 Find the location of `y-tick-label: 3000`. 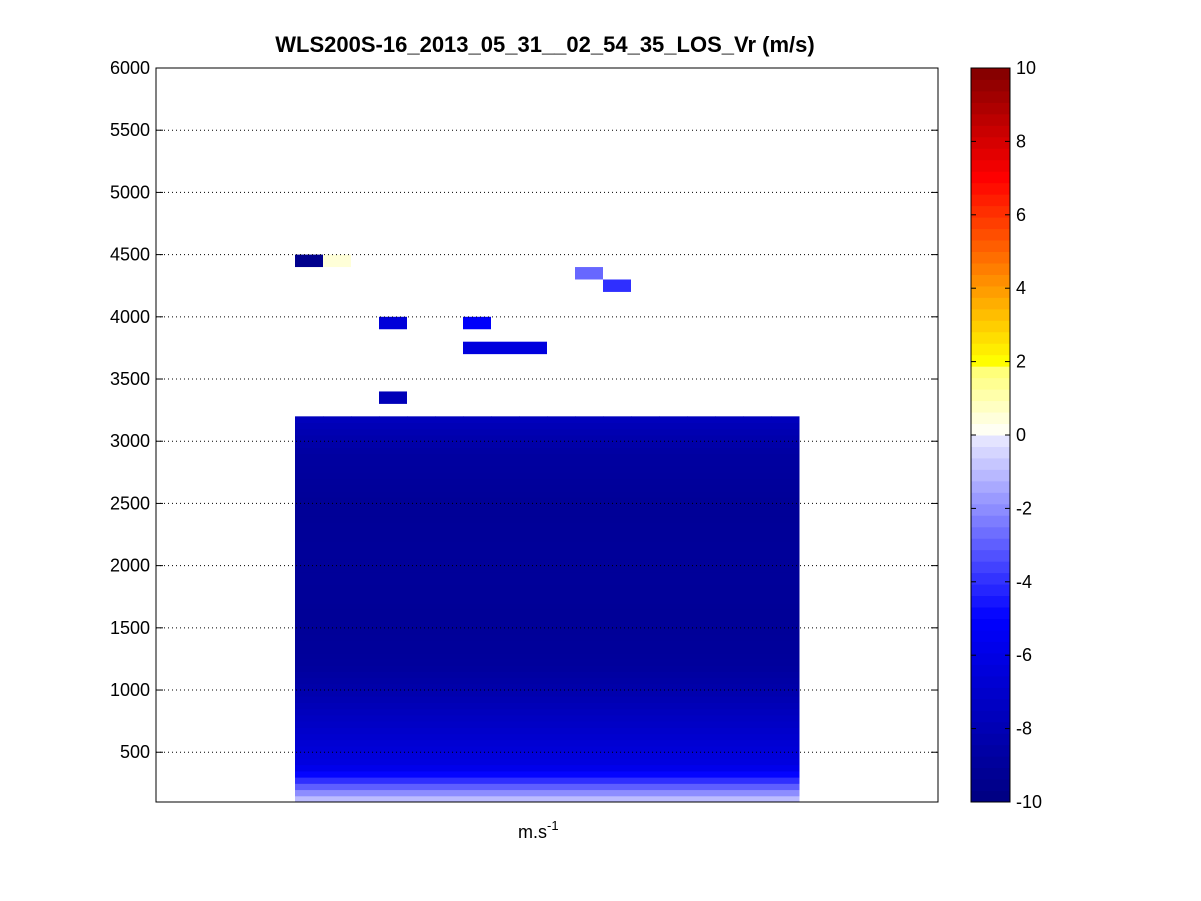

y-tick-label: 3000 is located at coordinates (130, 441).